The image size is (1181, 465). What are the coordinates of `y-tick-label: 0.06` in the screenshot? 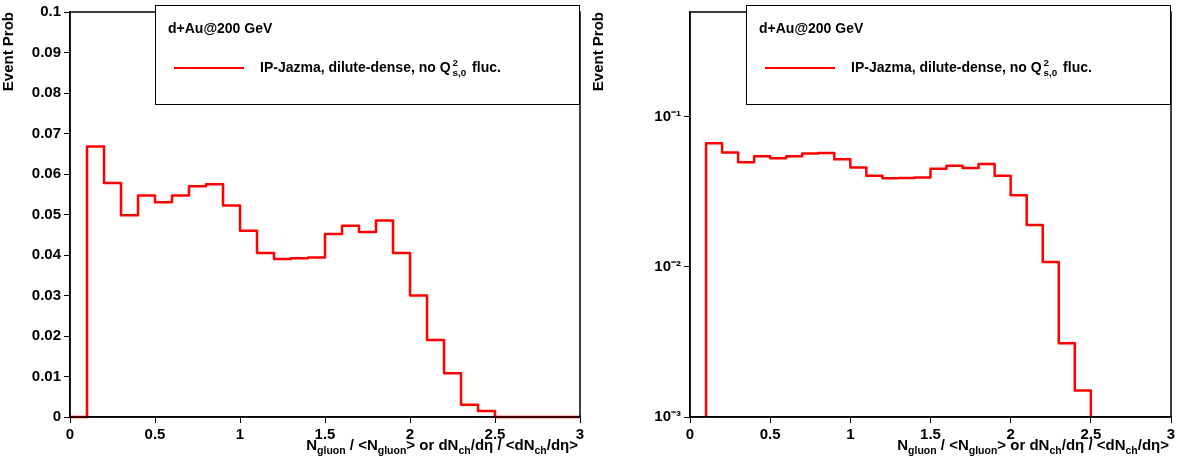 It's located at (46, 173).